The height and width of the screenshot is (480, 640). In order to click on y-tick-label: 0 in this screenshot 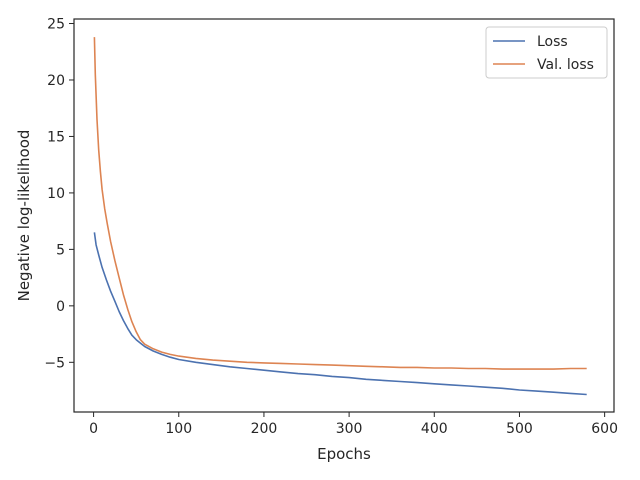, I will do `click(60, 307)`.